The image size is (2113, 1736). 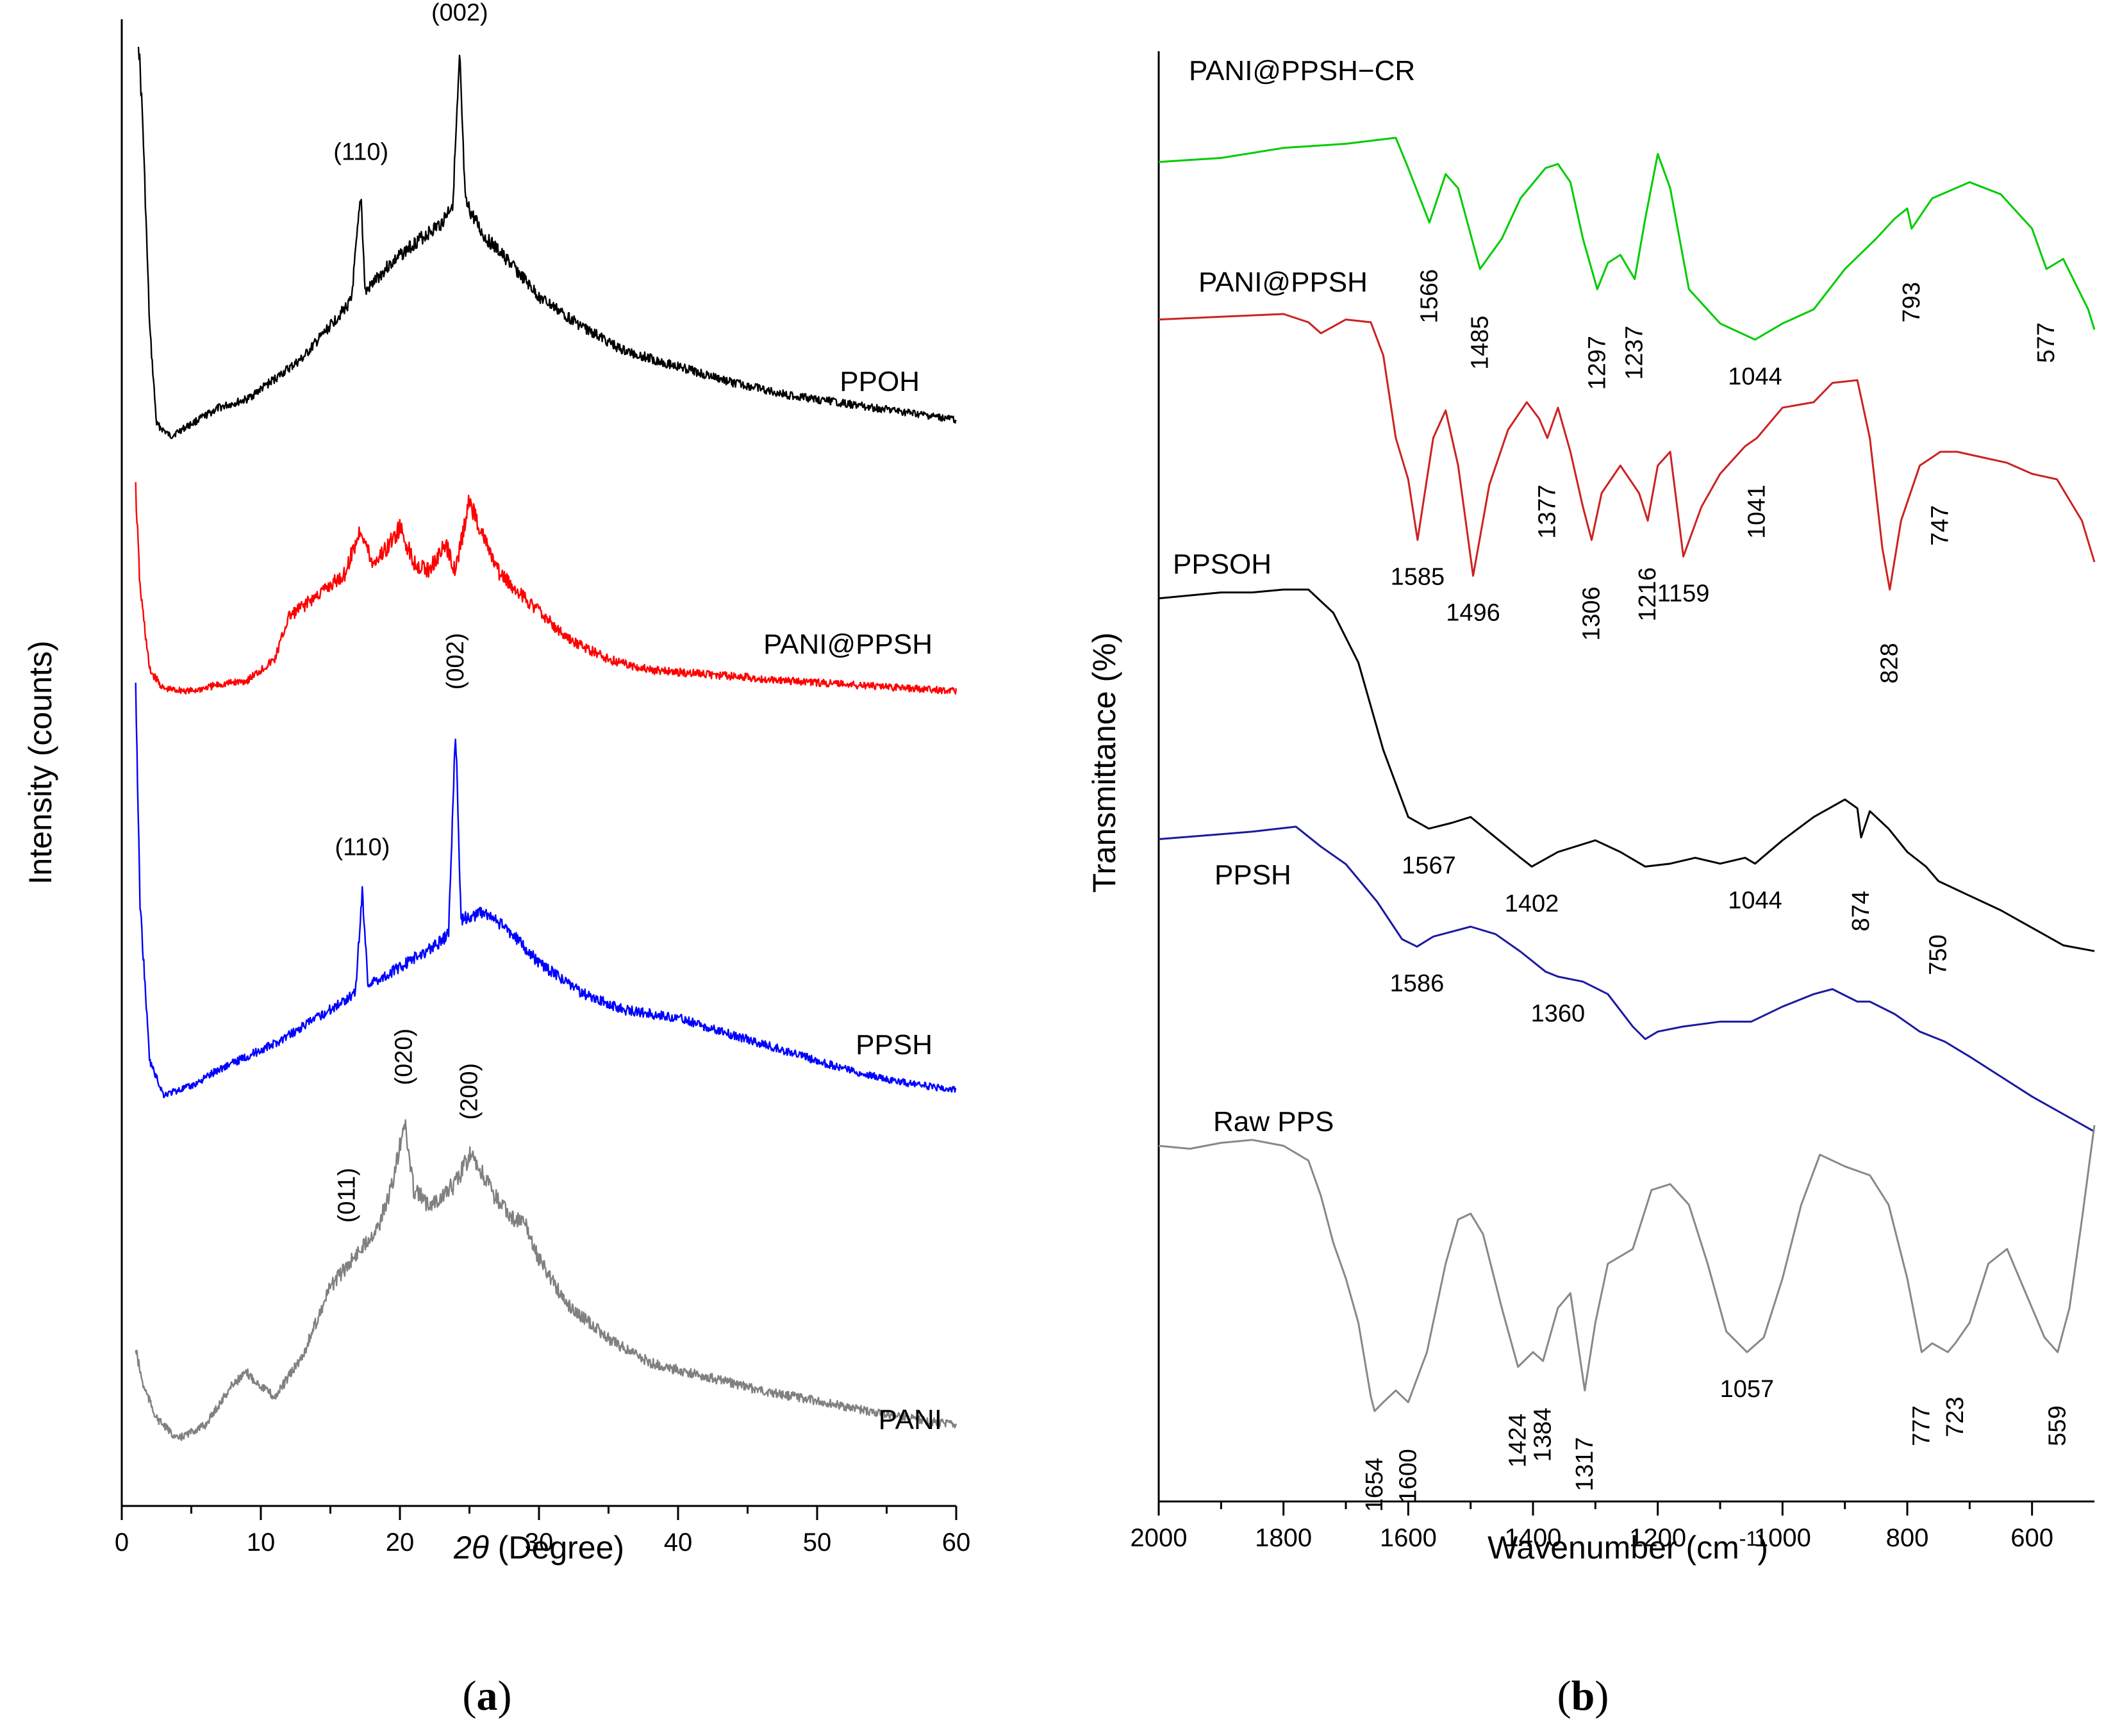 I want to click on xrd-x-axis-unit: (Degree), so click(x=556, y=1548).